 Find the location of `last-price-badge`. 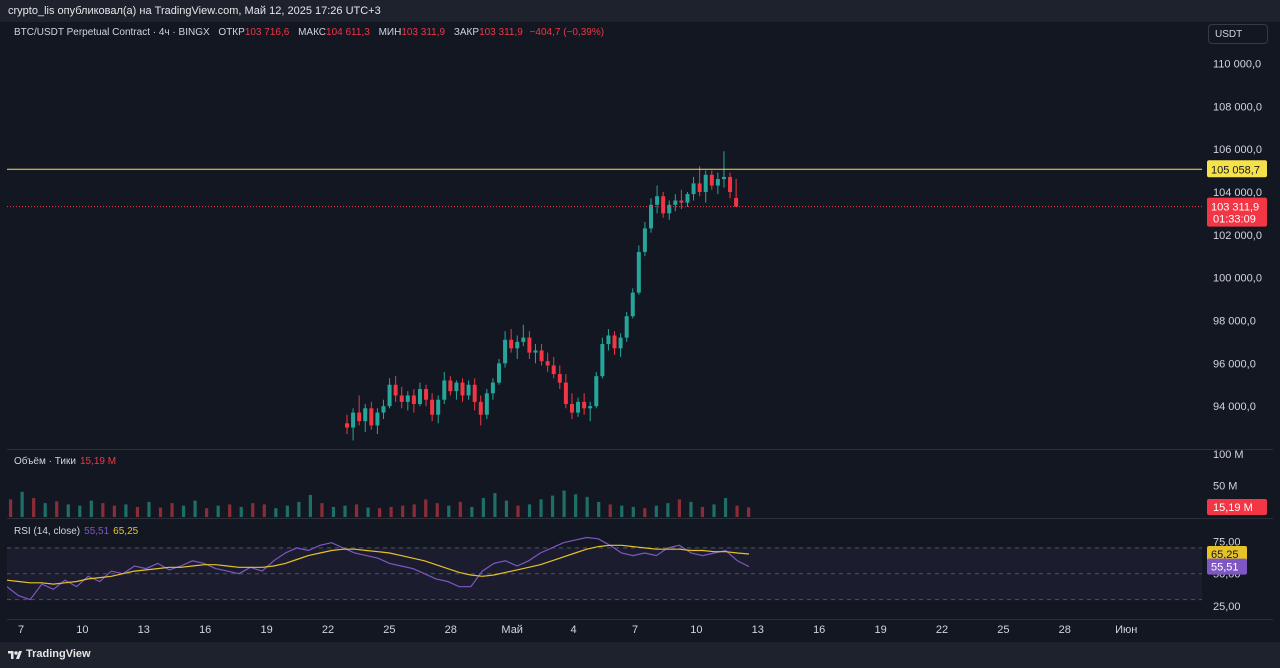

last-price-badge is located at coordinates (1237, 212).